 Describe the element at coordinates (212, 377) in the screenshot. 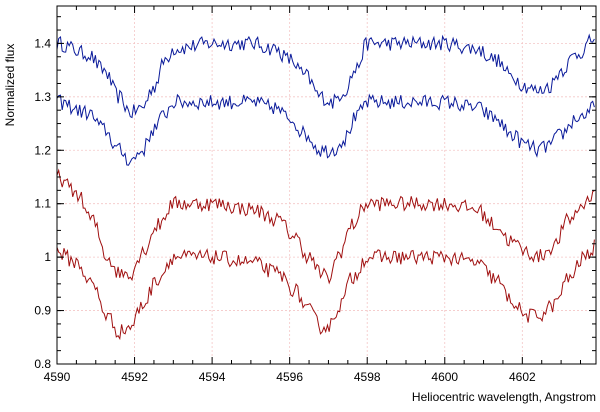

I see `x-tick-label: 4594` at that location.